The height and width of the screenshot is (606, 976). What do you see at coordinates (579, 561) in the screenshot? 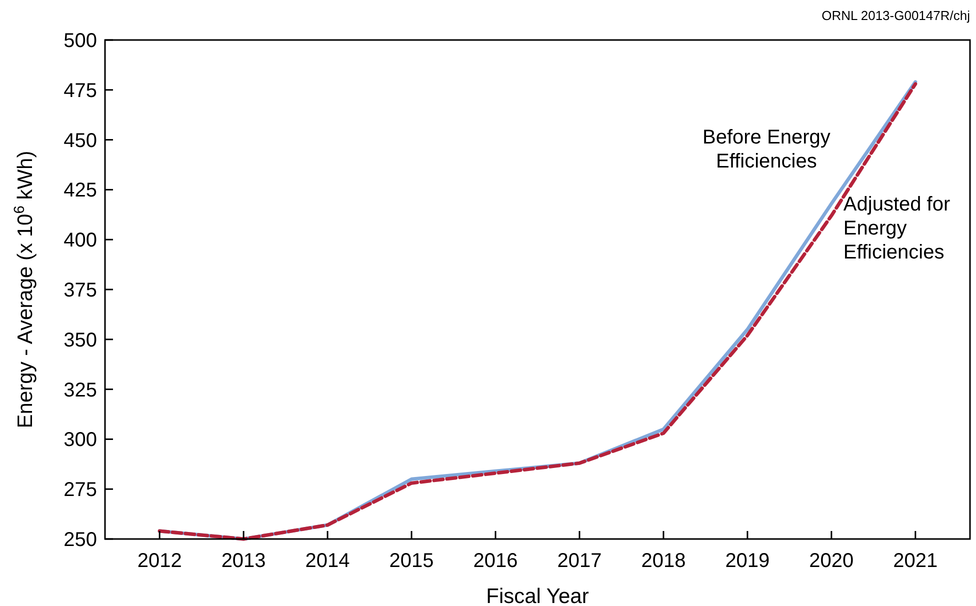
I see `x-tick-label: 2017` at bounding box center [579, 561].